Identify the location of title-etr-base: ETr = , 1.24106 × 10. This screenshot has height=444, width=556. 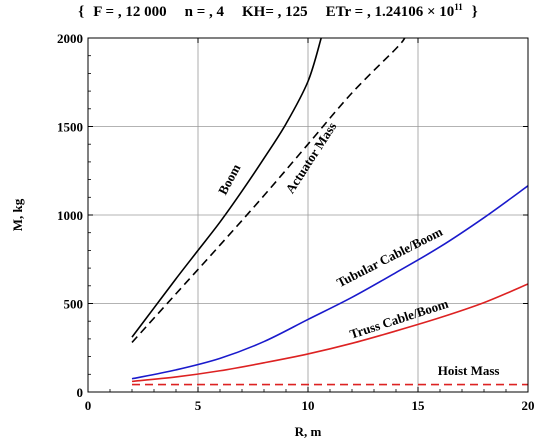
(390, 12).